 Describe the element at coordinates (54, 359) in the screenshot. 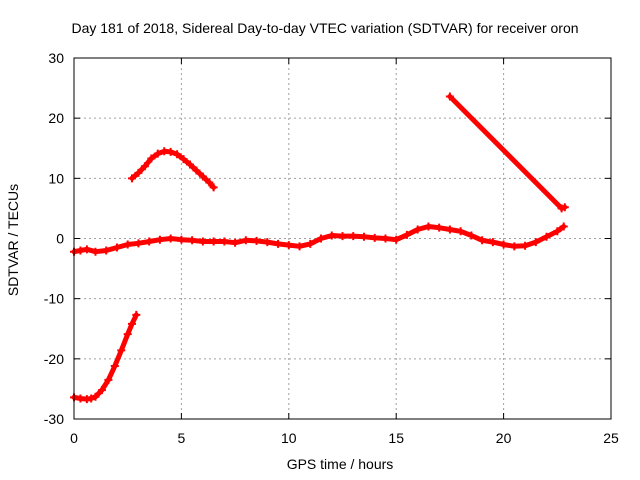

I see `y-tick-label: -20` at that location.